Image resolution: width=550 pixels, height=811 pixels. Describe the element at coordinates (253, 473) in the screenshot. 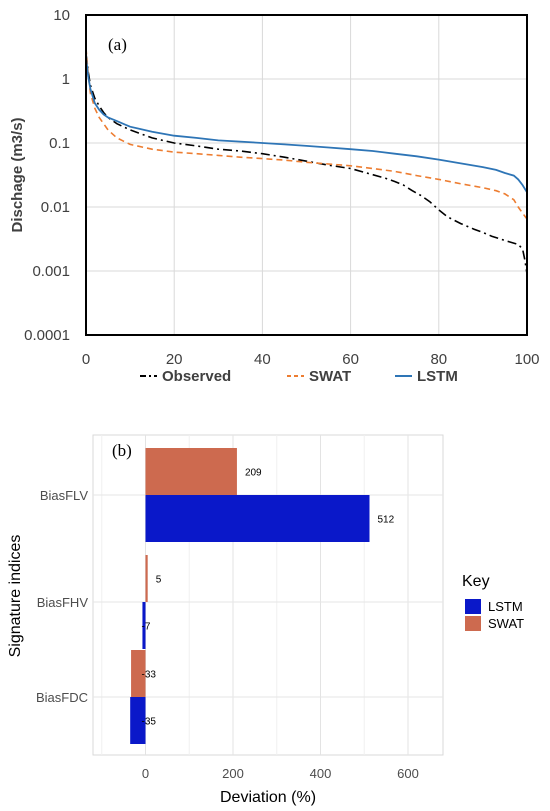

I see `data-label: 209` at that location.